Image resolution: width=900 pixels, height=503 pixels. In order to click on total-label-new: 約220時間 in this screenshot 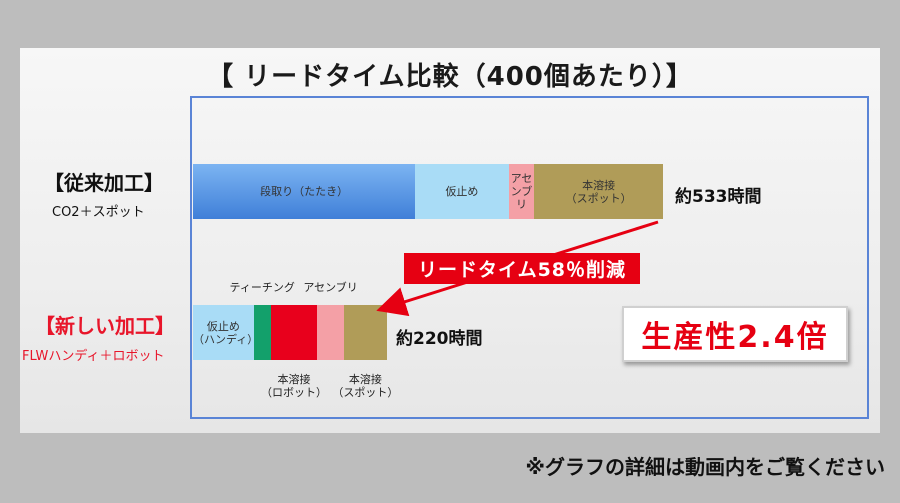, I will do `click(439, 339)`.